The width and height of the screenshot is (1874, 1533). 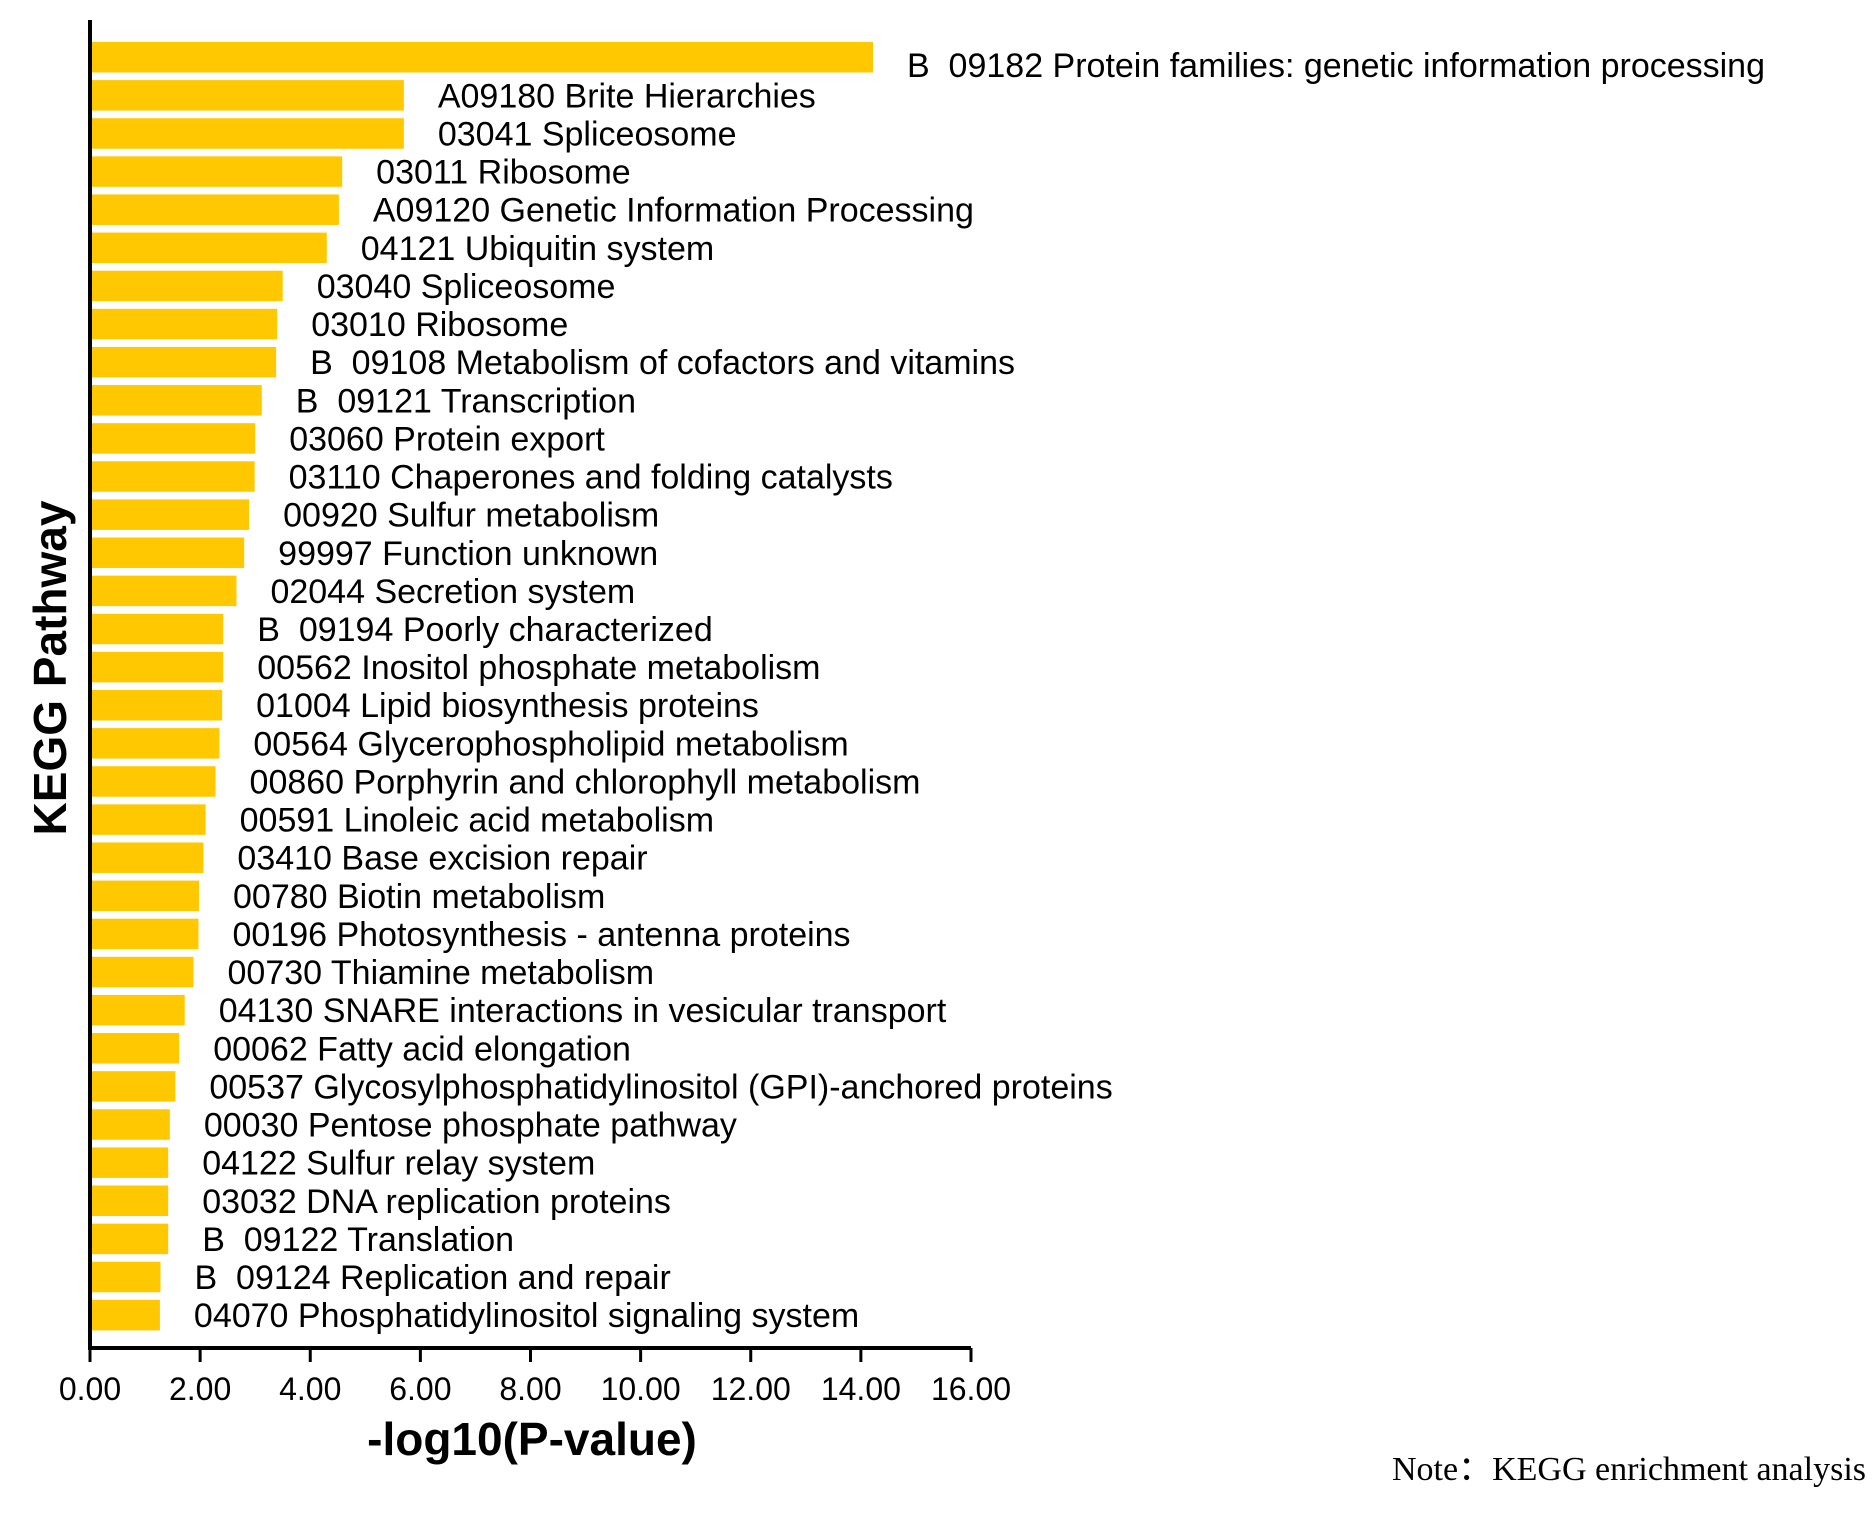 I want to click on bar-label: B 09194 Poorly characterized, so click(x=484, y=630).